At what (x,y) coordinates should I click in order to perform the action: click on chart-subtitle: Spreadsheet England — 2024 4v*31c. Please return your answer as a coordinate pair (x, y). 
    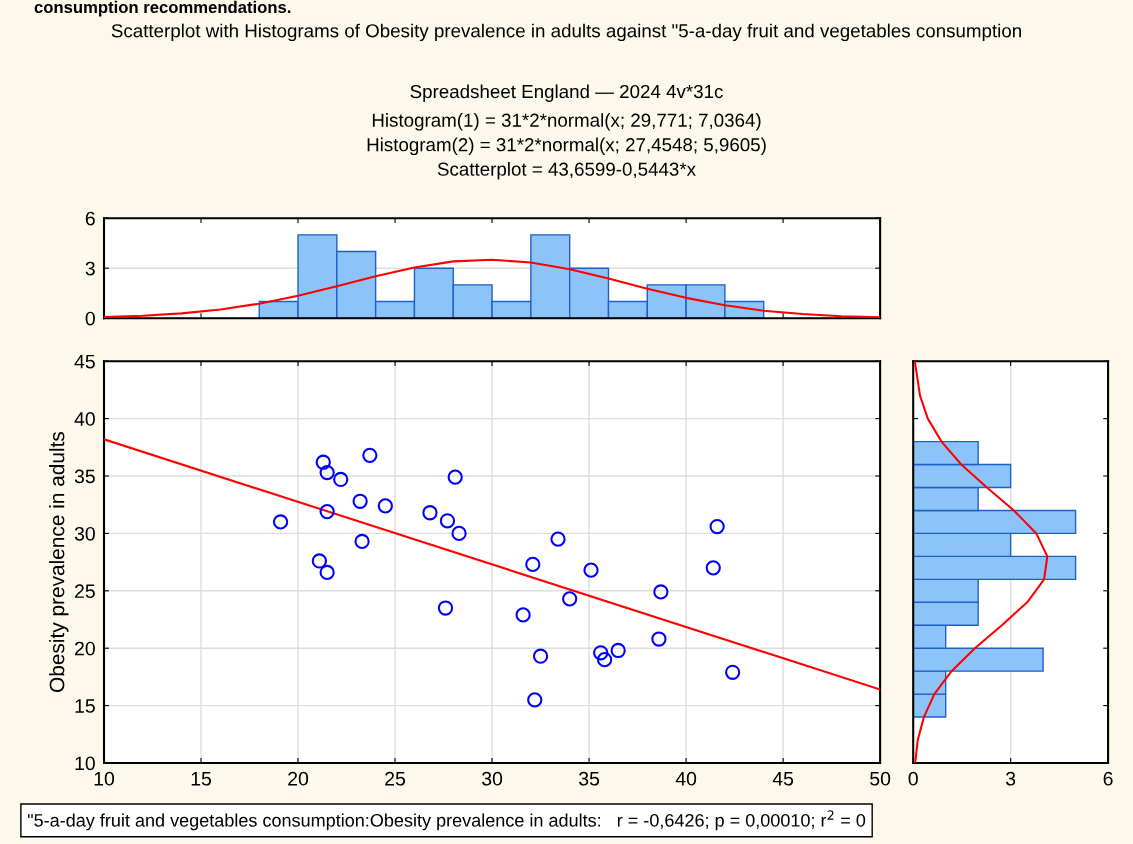
    Looking at the image, I should click on (566, 93).